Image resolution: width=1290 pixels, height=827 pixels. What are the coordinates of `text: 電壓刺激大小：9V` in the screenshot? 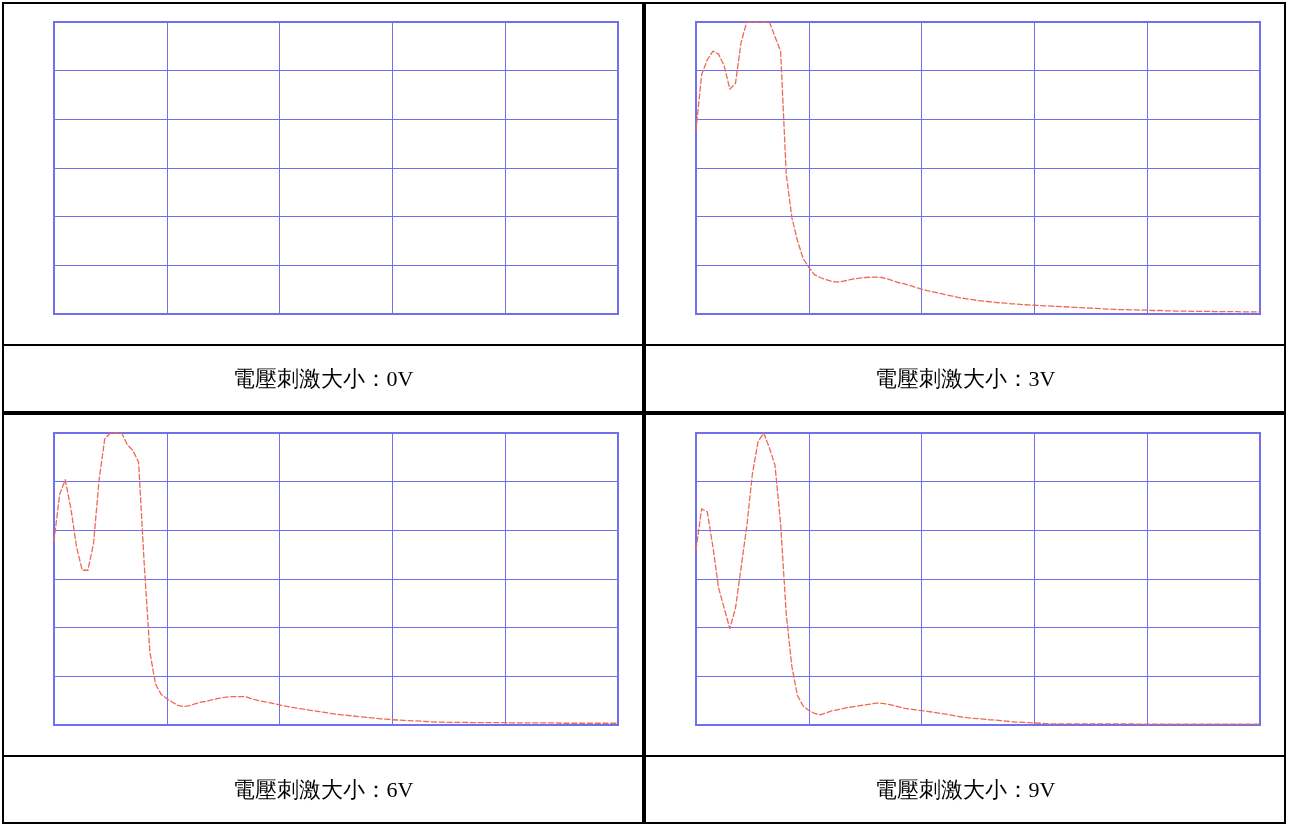 It's located at (965, 789).